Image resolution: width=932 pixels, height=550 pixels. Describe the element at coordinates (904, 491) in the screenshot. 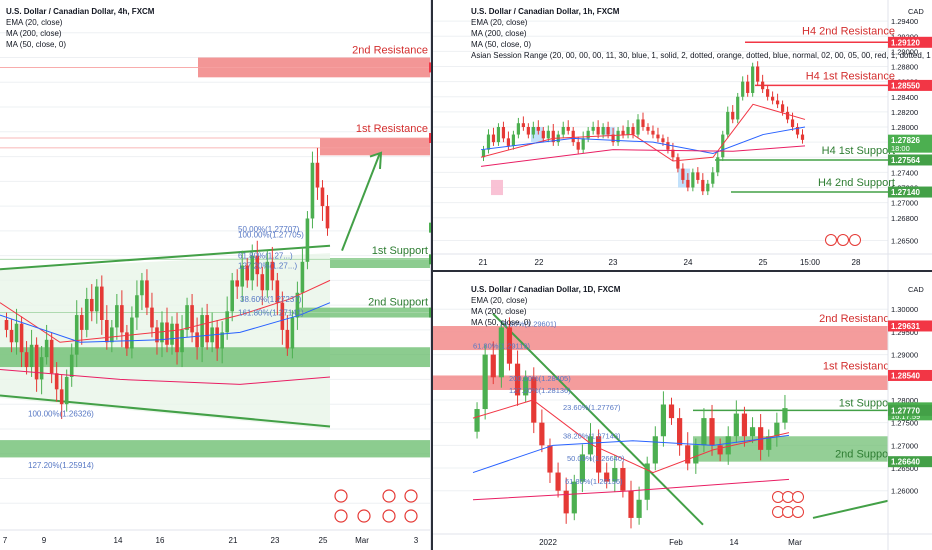

I see `d1-y-tick-label: 1.26000` at that location.